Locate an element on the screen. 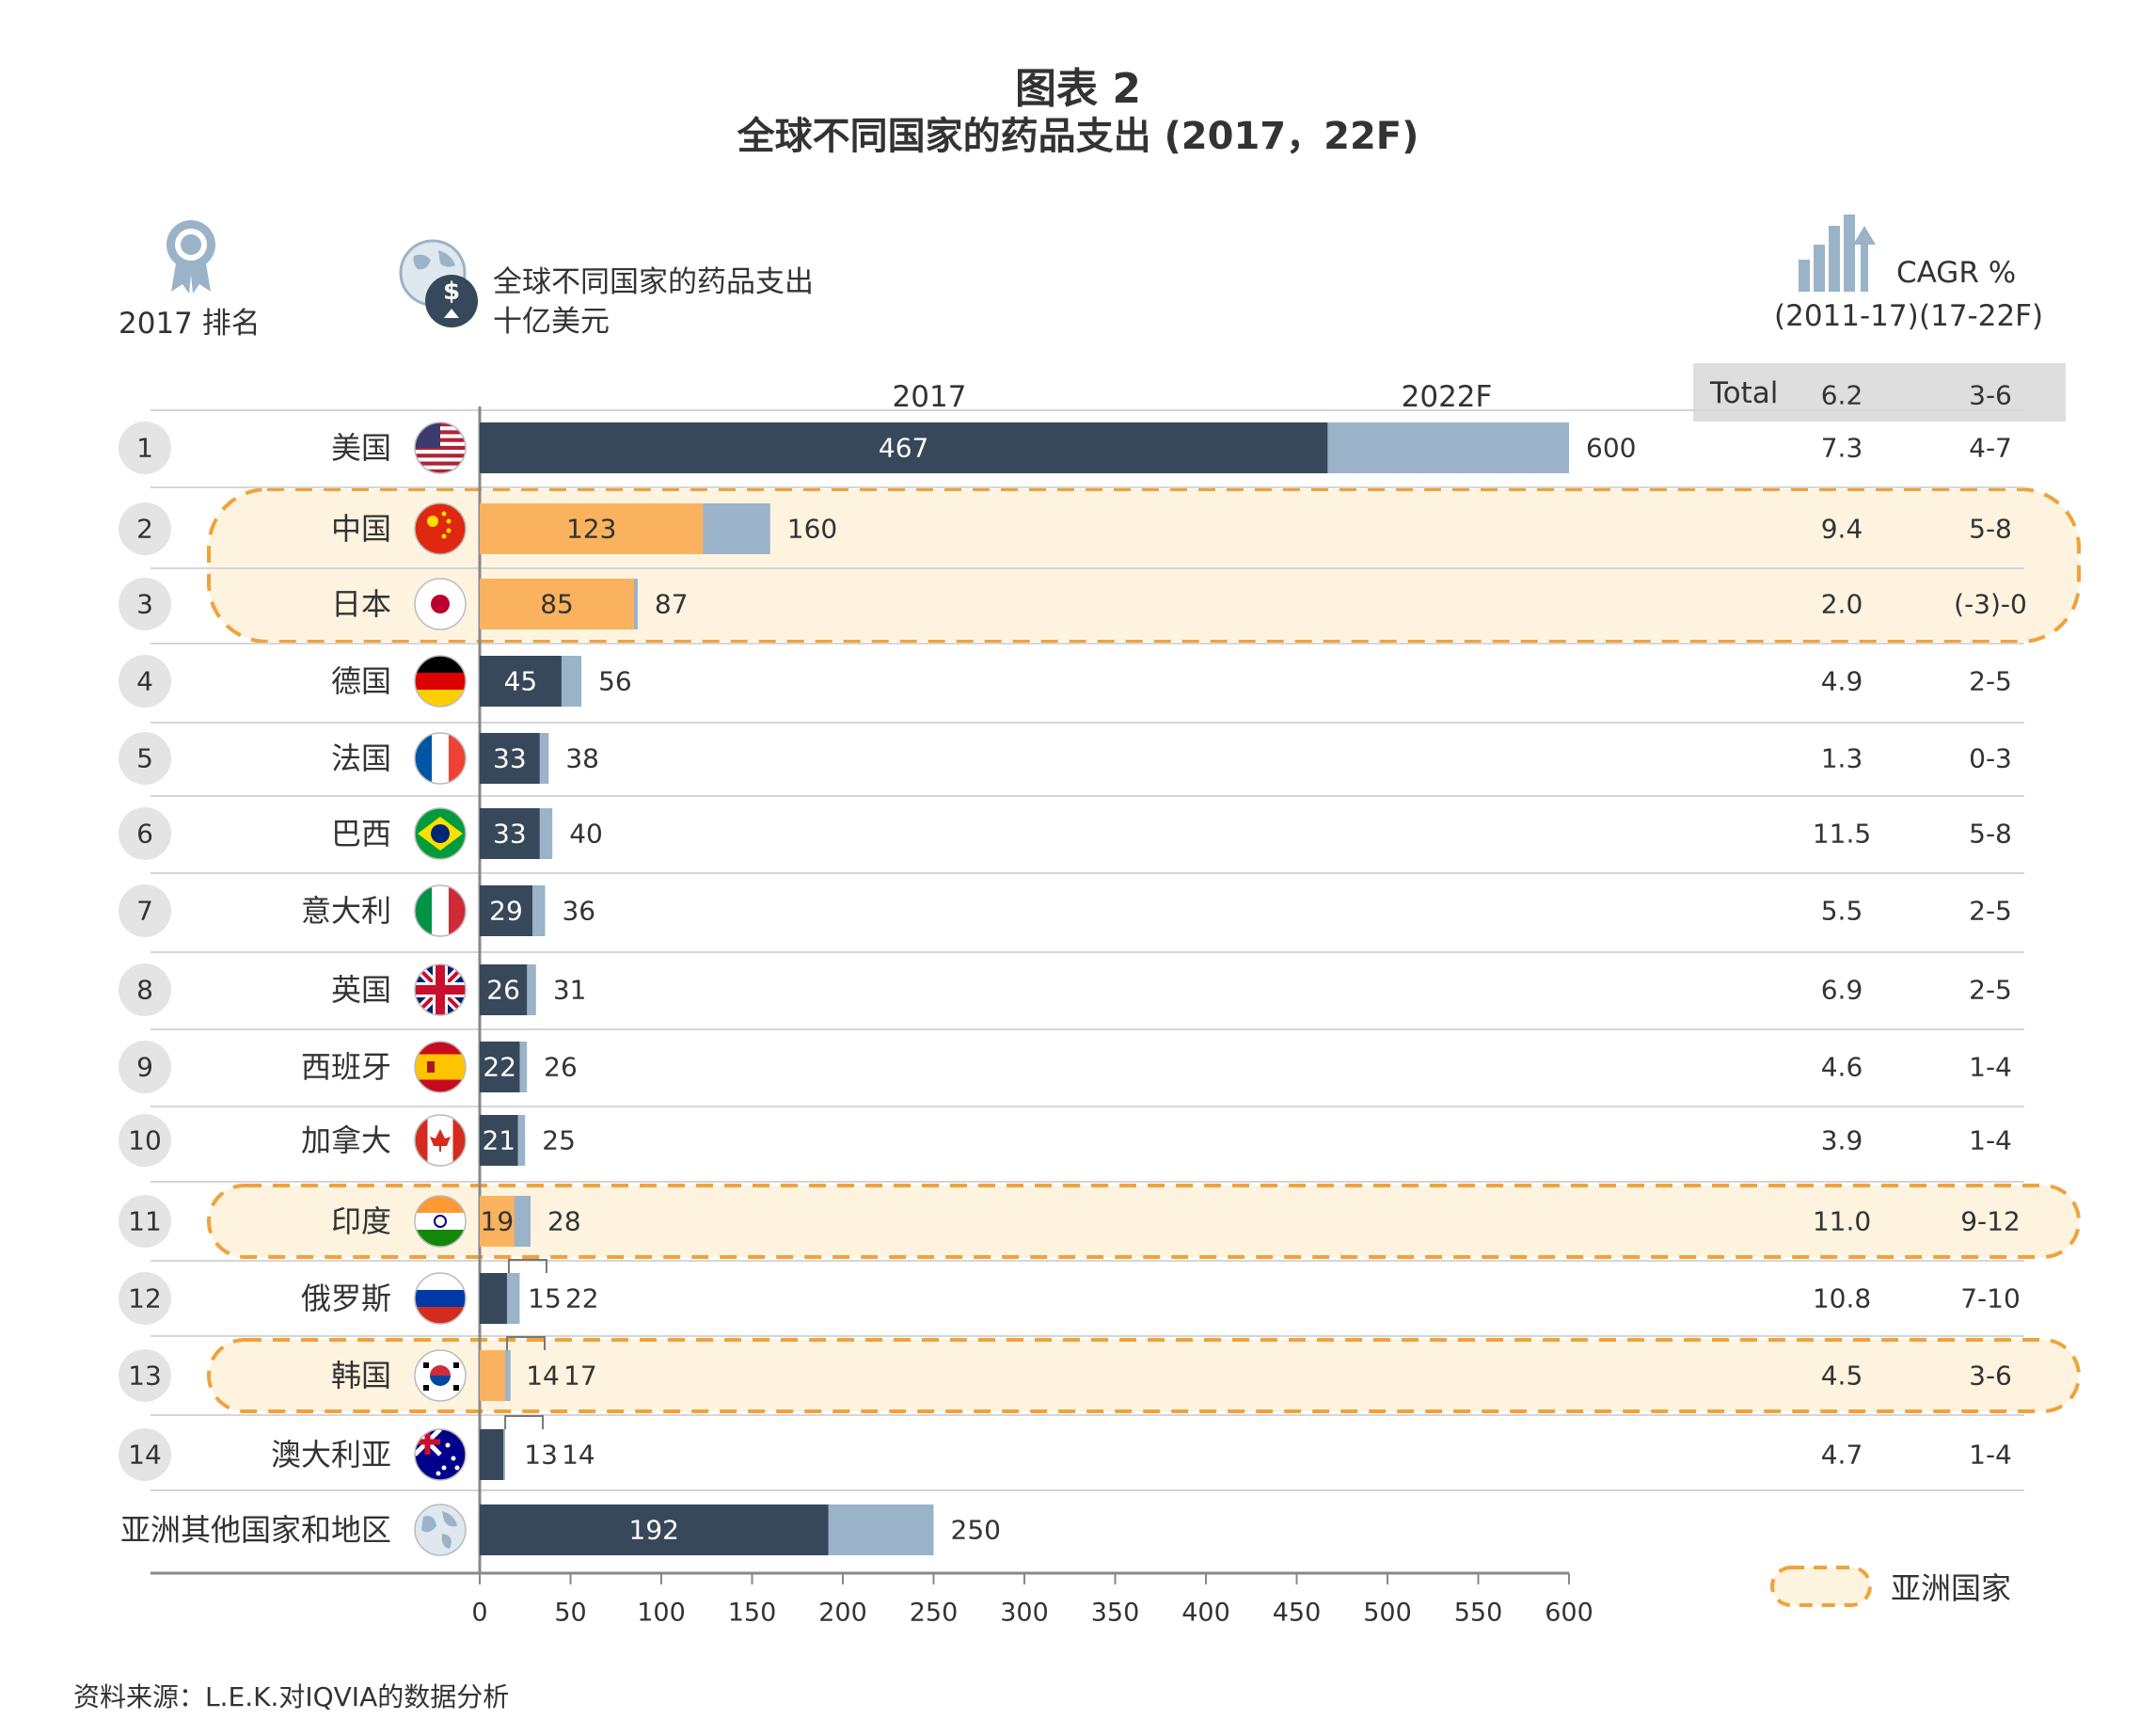 Image resolution: width=2156 pixels, height=1735 pixels. rank-header-label: 2017 排名 is located at coordinates (190, 324).